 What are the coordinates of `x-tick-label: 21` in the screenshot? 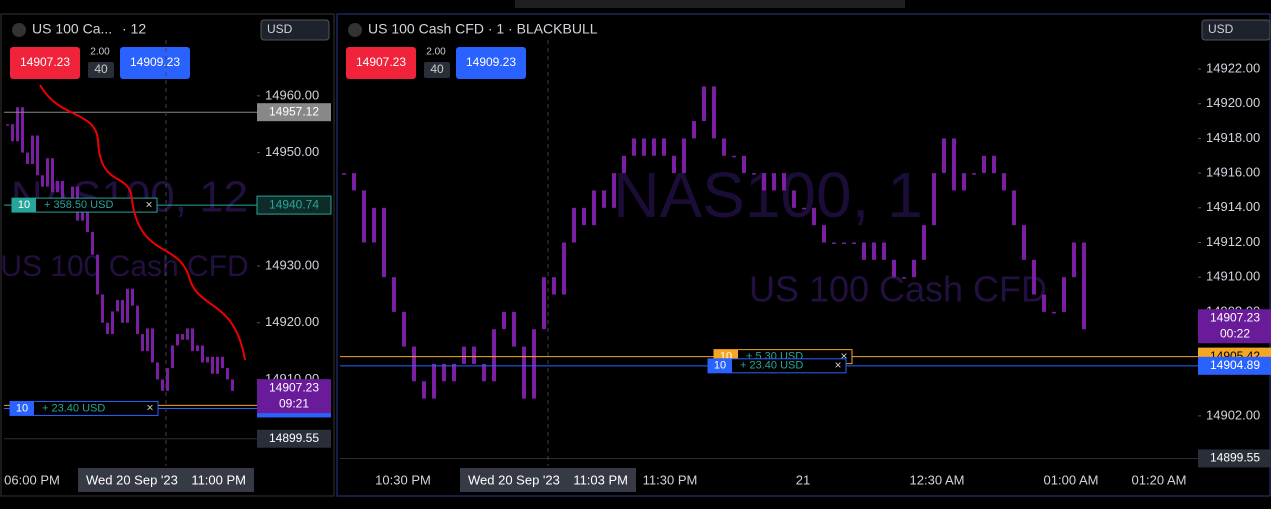 It's located at (803, 479).